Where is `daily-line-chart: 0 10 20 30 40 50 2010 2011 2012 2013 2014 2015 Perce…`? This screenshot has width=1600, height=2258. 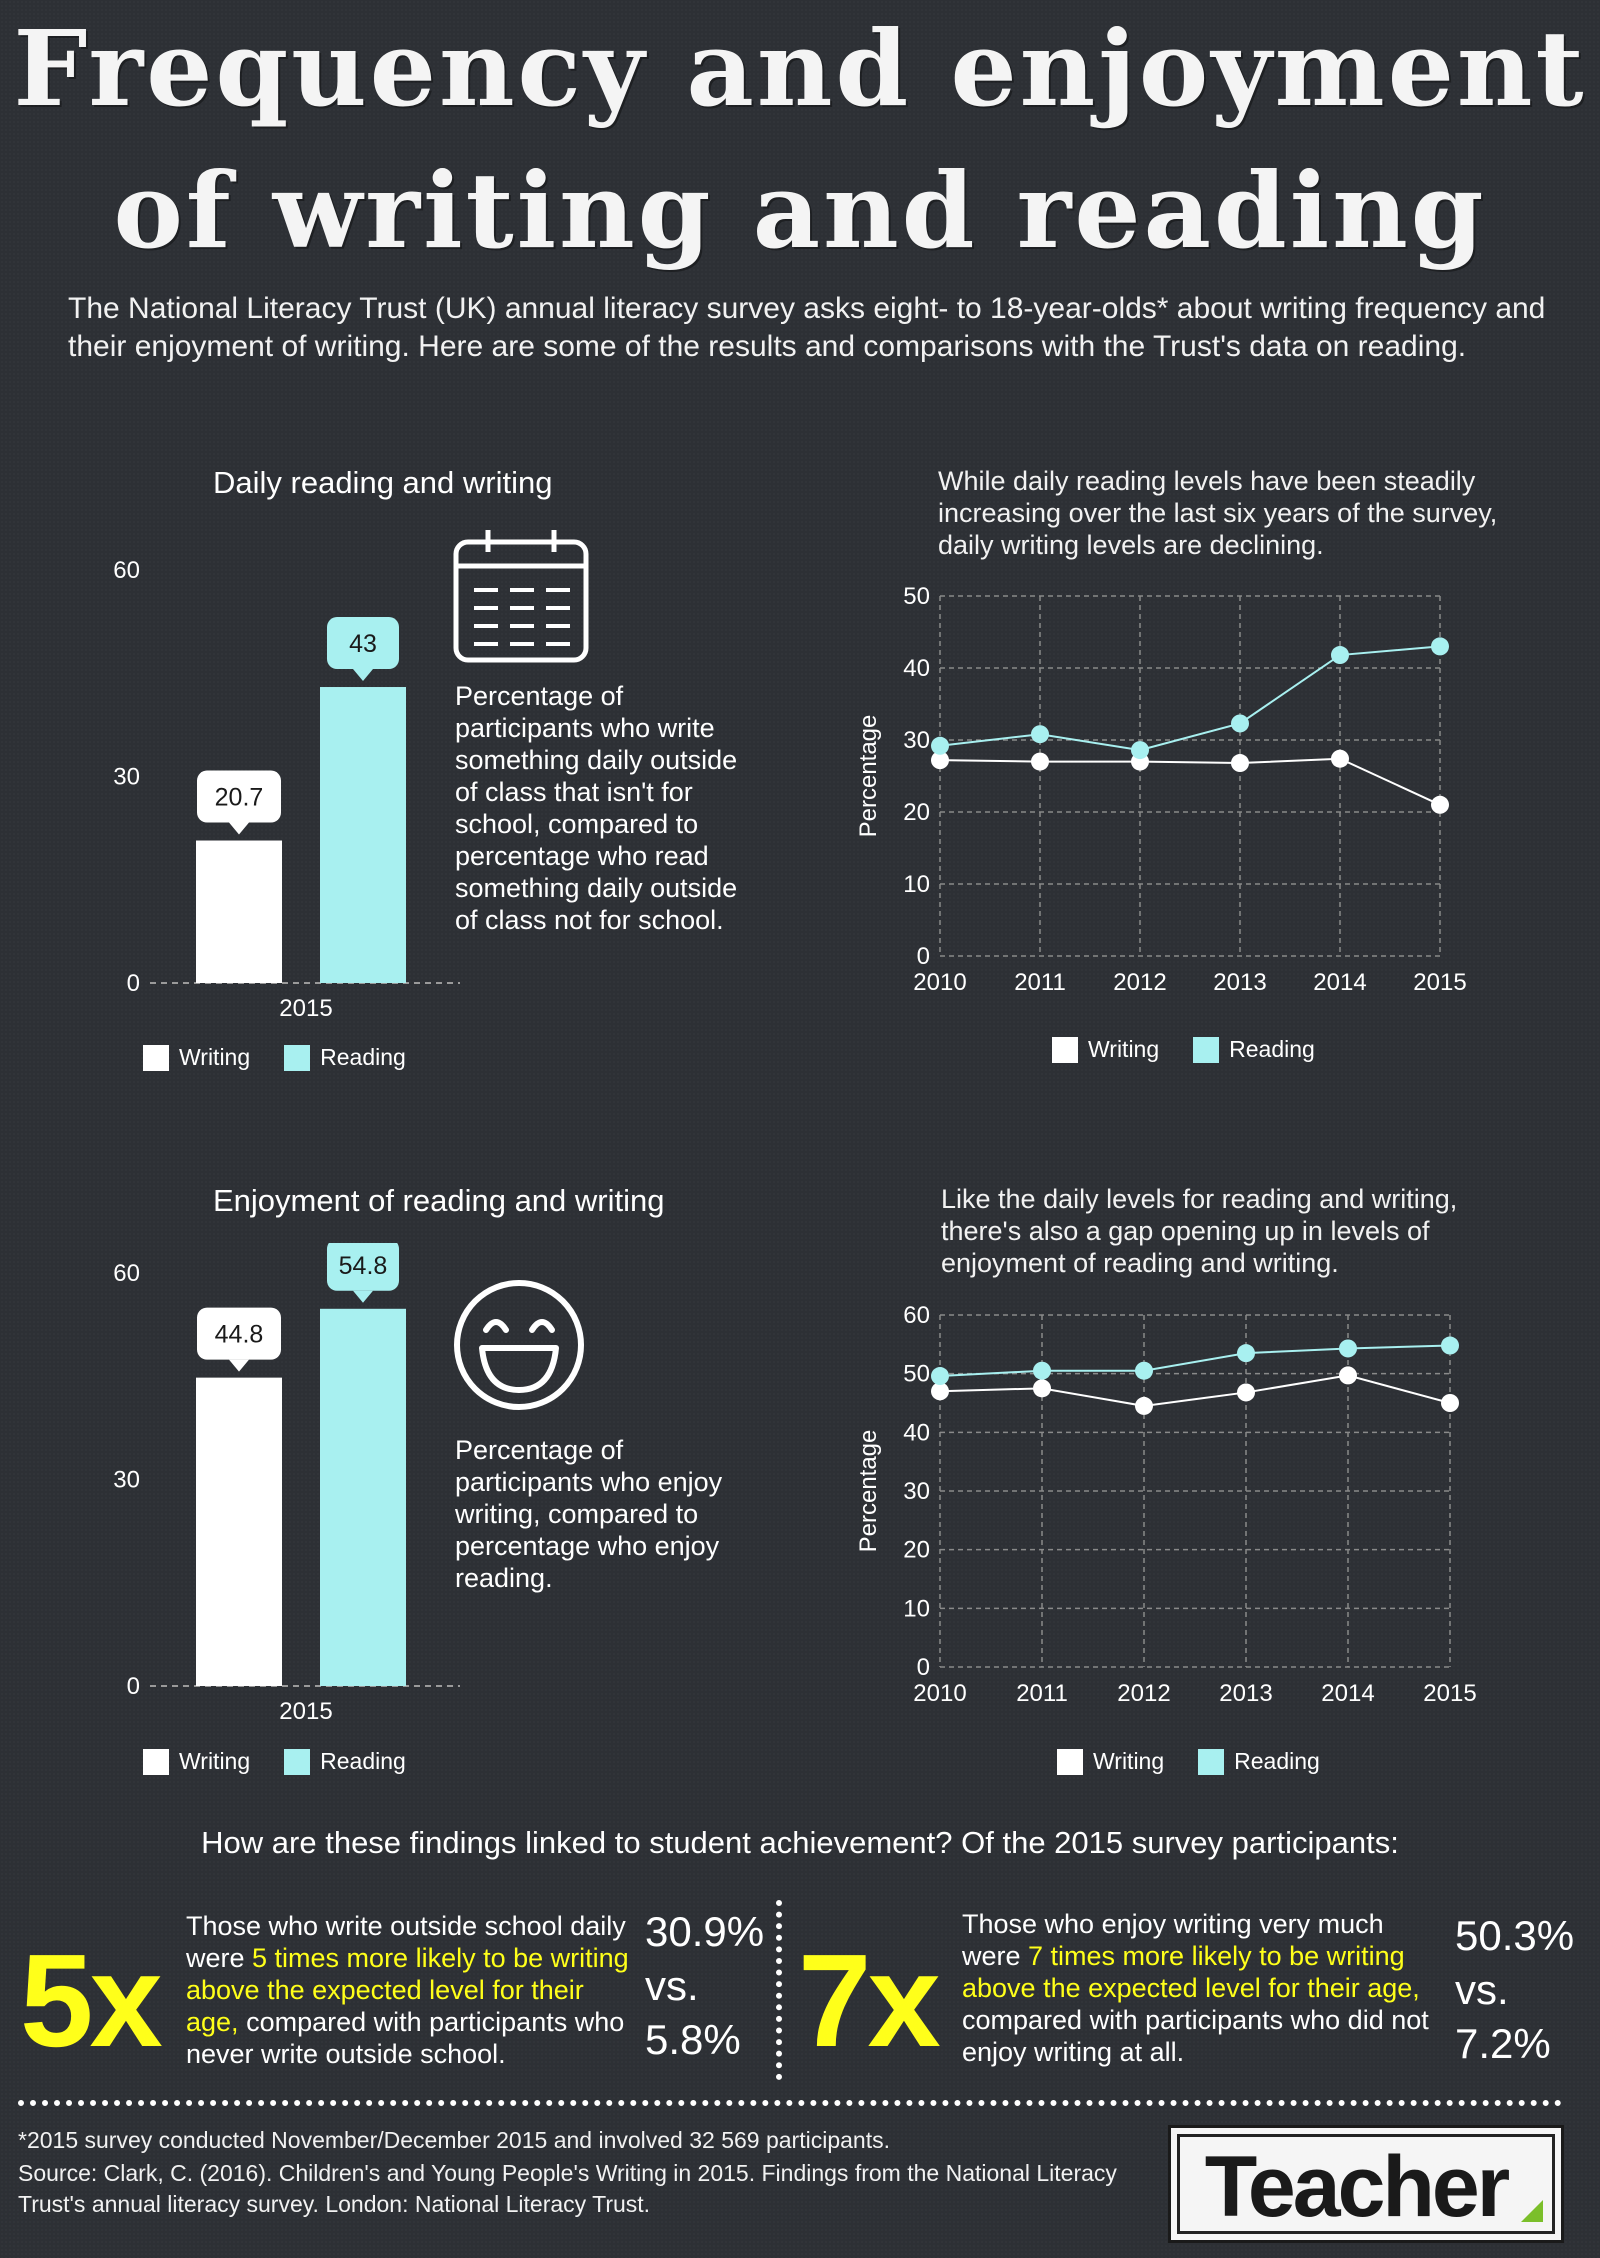 daily-line-chart: 0 10 20 30 40 50 2010 2011 2012 2013 2014 2015 Perce… is located at coordinates (1161, 789).